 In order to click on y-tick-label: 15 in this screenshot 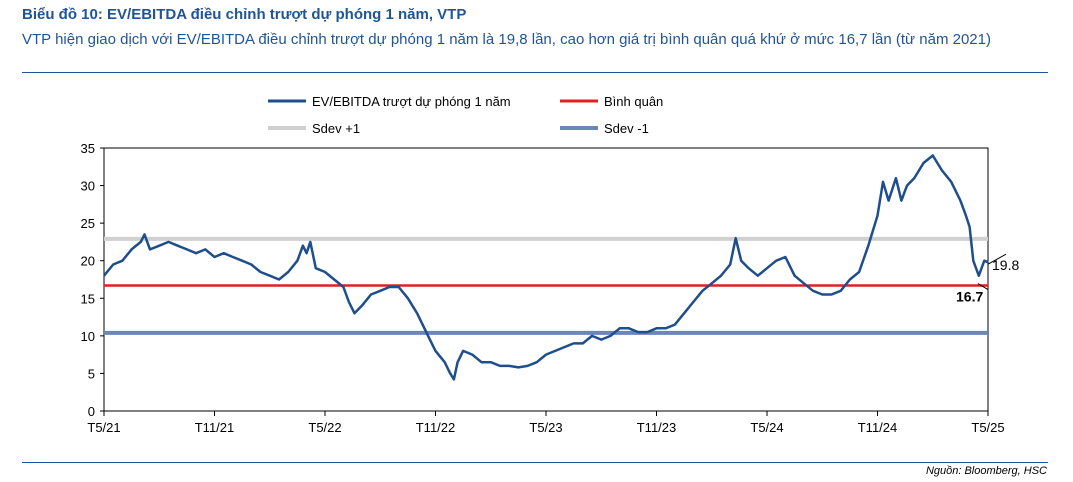, I will do `click(88, 298)`.